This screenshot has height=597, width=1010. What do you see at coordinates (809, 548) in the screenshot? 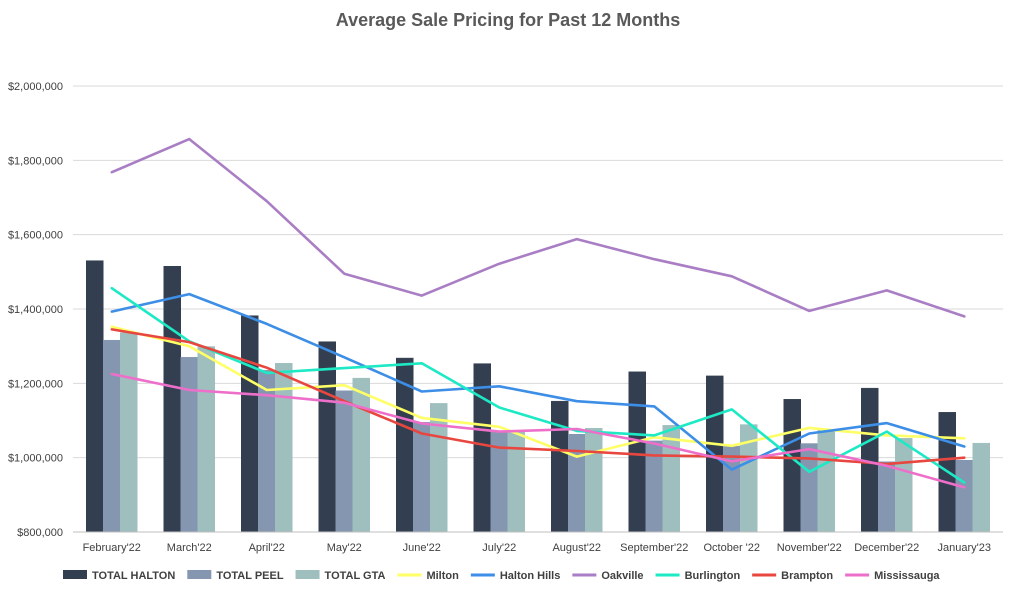
I see `x-tick-label: November'22` at bounding box center [809, 548].